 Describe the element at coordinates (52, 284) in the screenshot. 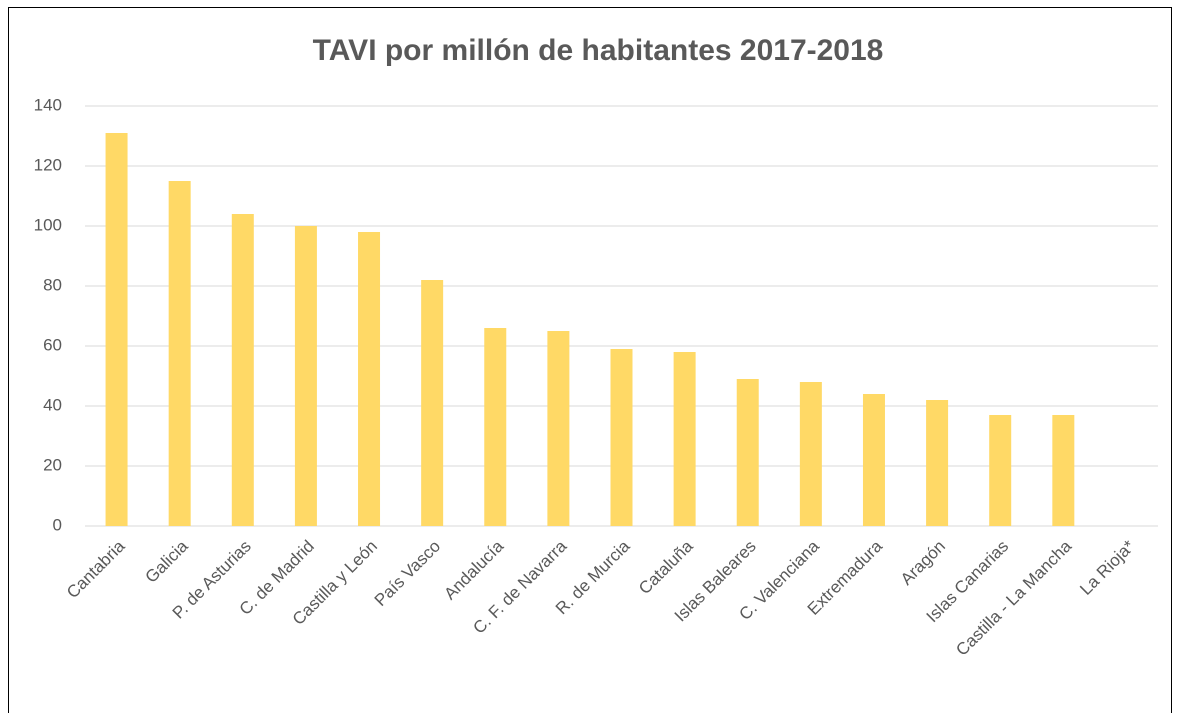

I see `y-tick-label: 80` at that location.